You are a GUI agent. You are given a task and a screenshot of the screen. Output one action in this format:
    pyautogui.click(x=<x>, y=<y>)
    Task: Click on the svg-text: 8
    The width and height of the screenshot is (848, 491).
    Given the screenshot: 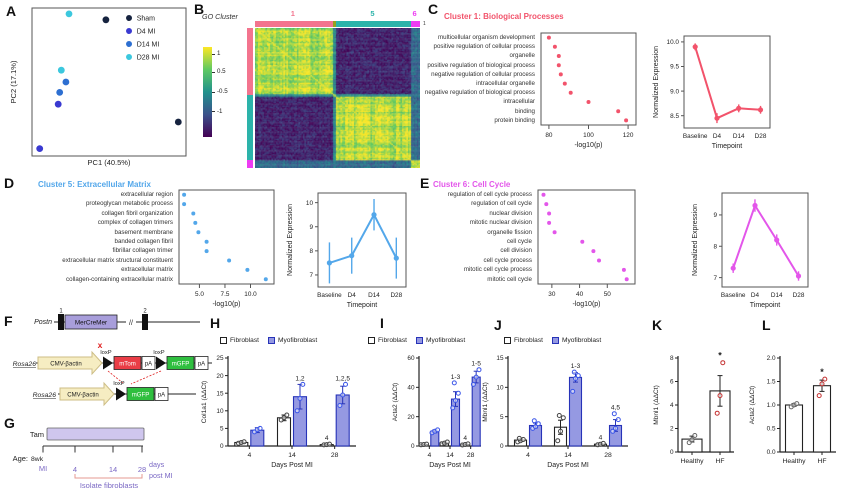 What is the action you would take?
    pyautogui.click(x=715, y=246)
    